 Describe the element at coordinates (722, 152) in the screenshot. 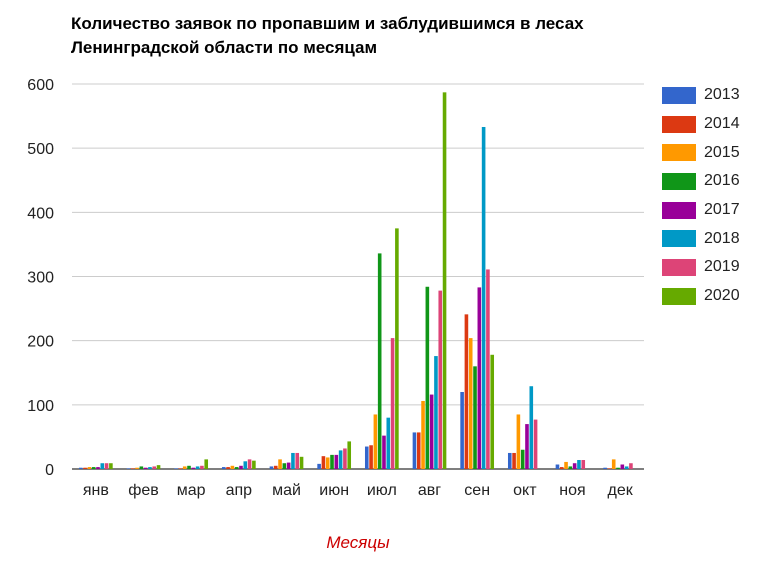

I see `legend-label: 2015` at that location.